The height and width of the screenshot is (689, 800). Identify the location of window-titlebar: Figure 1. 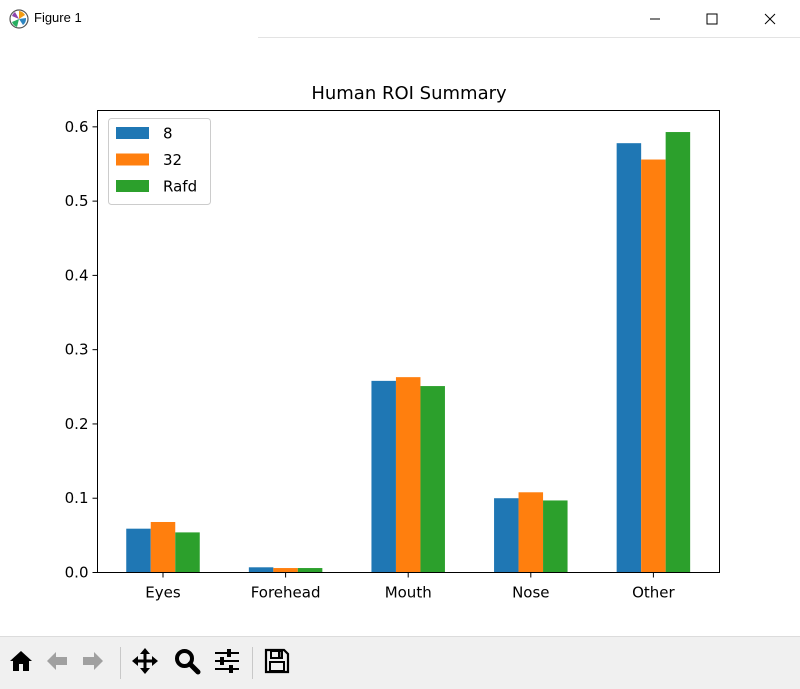
(400, 19).